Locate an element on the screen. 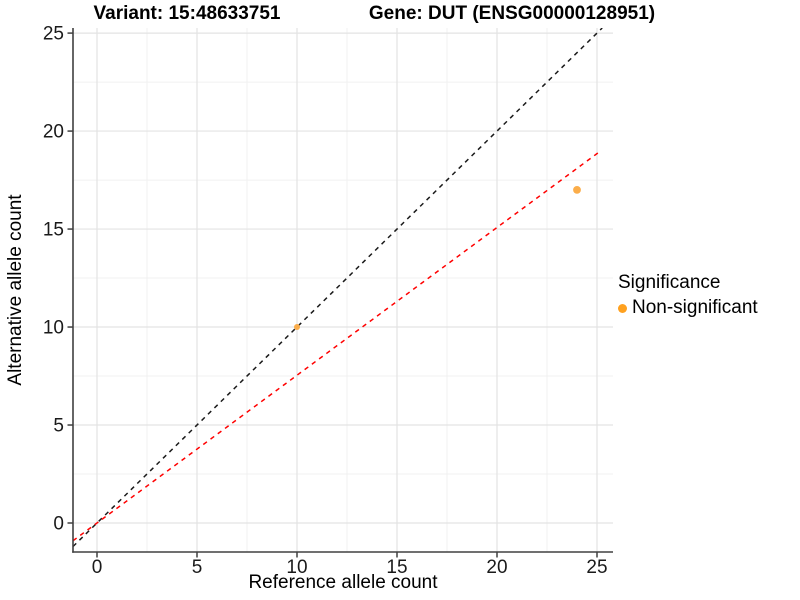  y-tick-label: 25 is located at coordinates (53, 34).